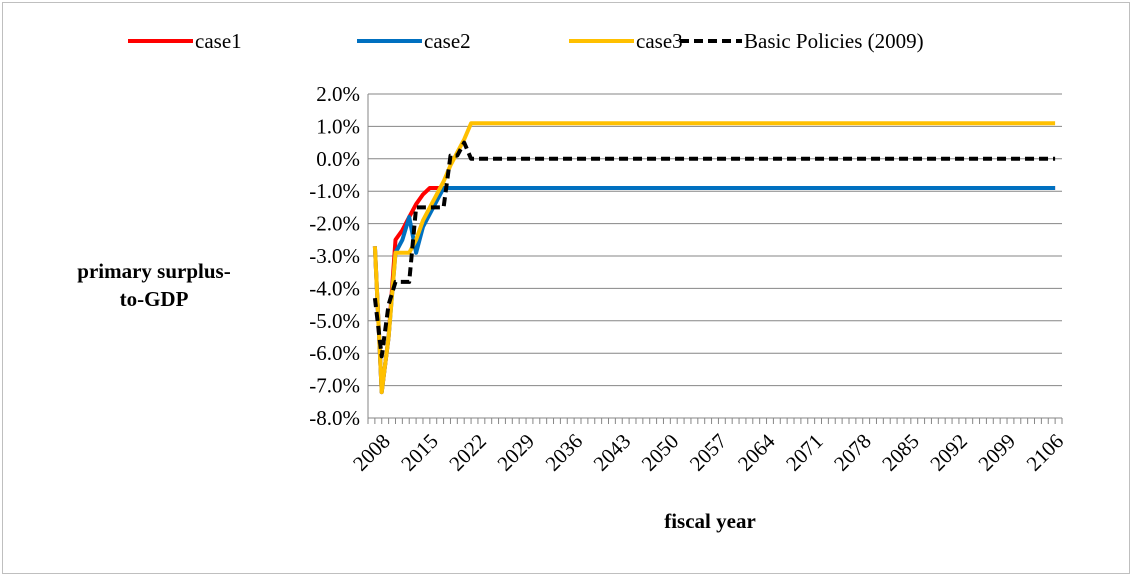 The image size is (1134, 578). I want to click on legend-label: Basic Policies (2009), so click(834, 41).